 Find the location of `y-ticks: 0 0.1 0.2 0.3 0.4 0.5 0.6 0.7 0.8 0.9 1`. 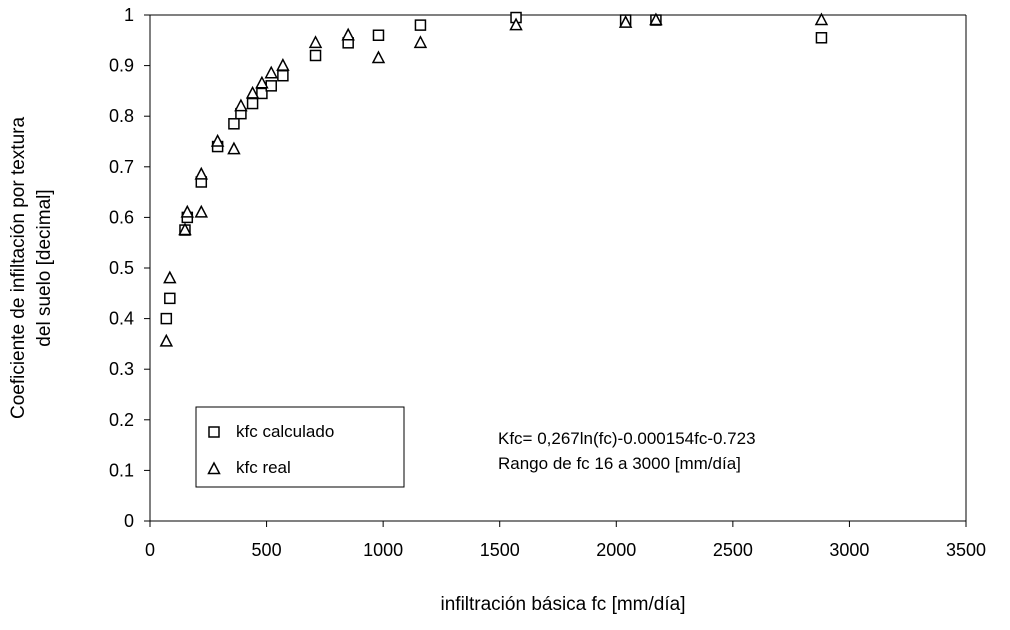

y-ticks: 0 0.1 0.2 0.3 0.4 0.5 0.6 0.7 0.8 0.9 1 is located at coordinates (129, 268).